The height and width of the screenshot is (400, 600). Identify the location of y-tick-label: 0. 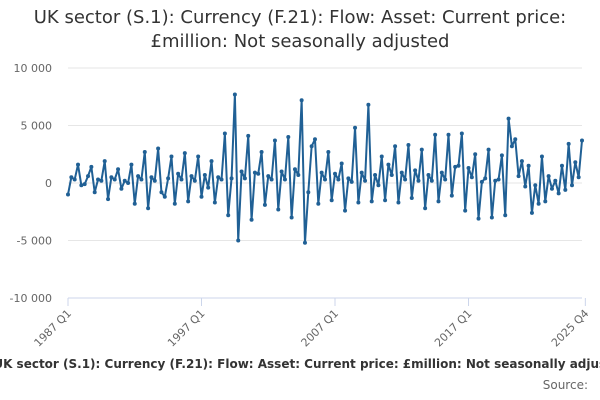
(48, 183).